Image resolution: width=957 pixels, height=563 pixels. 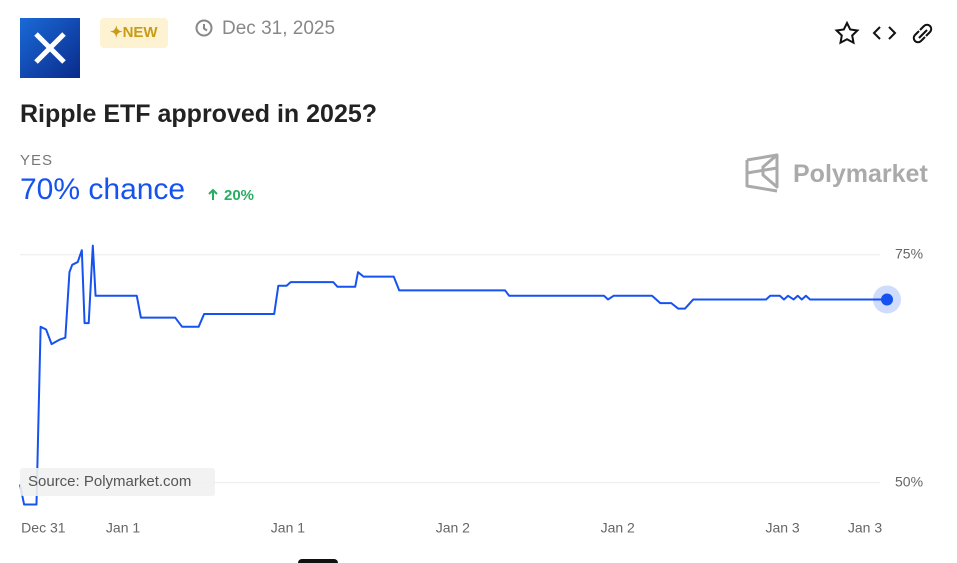 What do you see at coordinates (103, 189) in the screenshot?
I see `chance: 70% chance` at bounding box center [103, 189].